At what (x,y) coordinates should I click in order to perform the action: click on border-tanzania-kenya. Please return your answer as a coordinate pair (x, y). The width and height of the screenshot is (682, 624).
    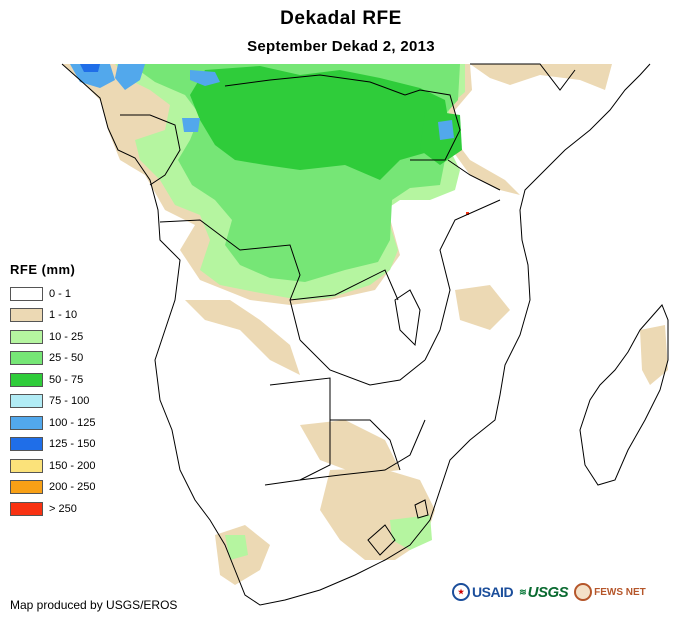
    Looking at the image, I should click on (474, 175).